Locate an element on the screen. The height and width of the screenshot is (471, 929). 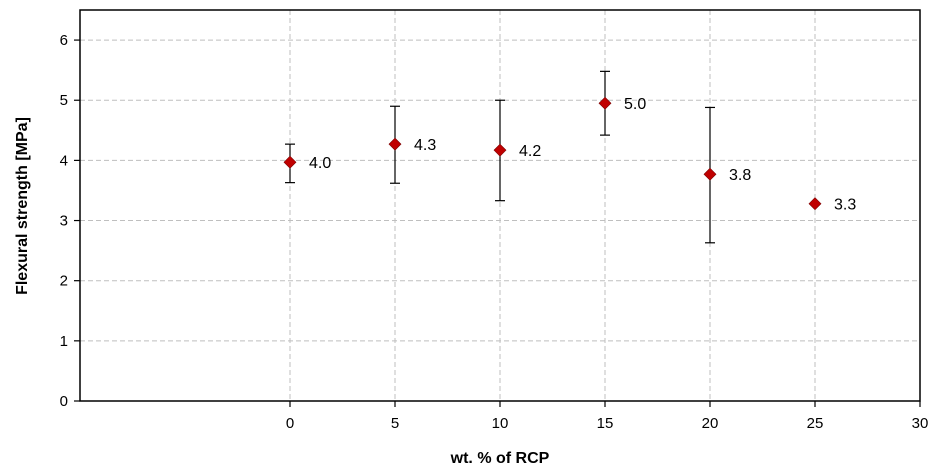
y-tick-label: 0 is located at coordinates (64, 401).